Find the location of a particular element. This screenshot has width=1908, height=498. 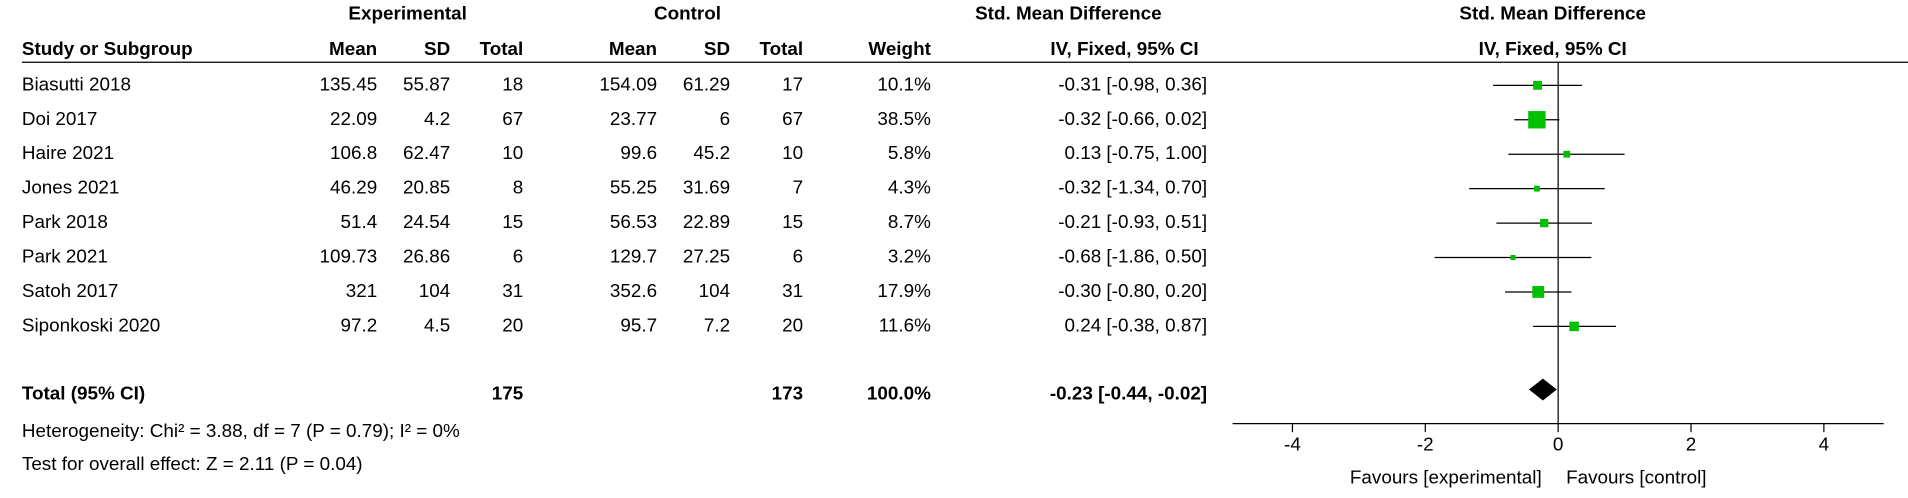

table-cell: 46.29 is located at coordinates (353, 187).